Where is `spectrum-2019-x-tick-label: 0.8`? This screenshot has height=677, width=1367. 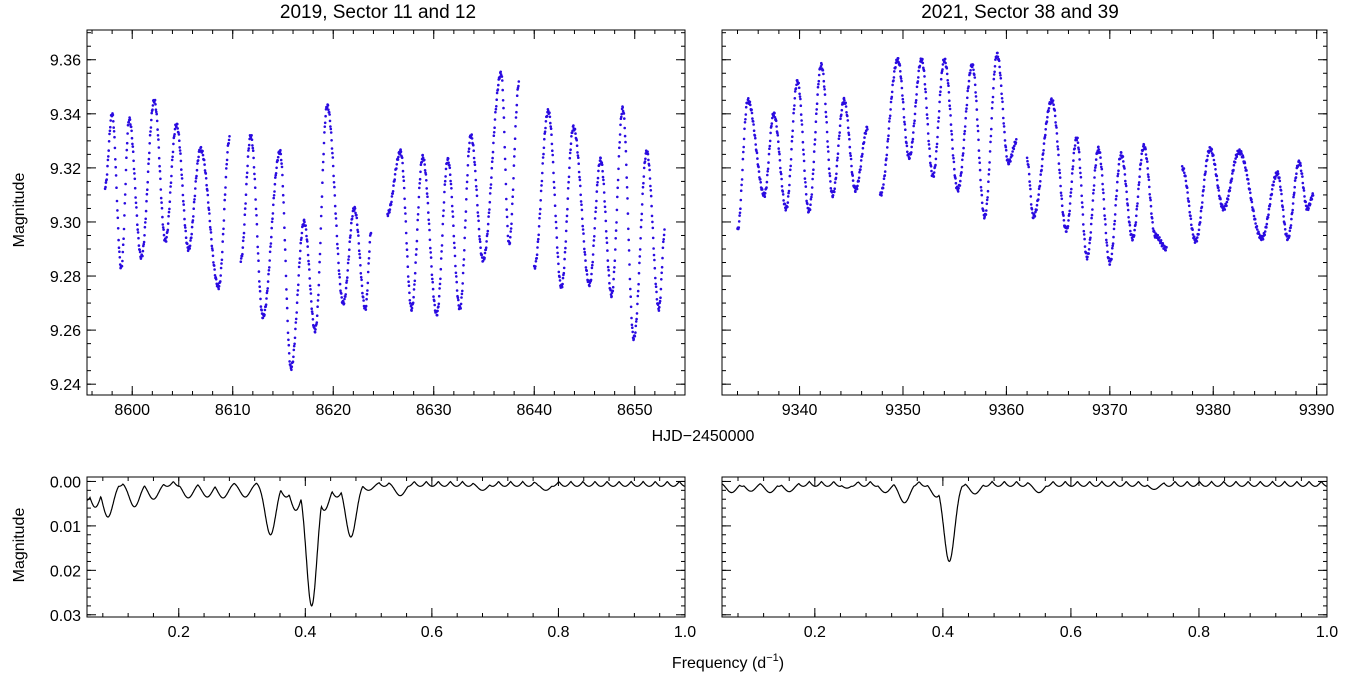 spectrum-2019-x-tick-label: 0.8 is located at coordinates (558, 632).